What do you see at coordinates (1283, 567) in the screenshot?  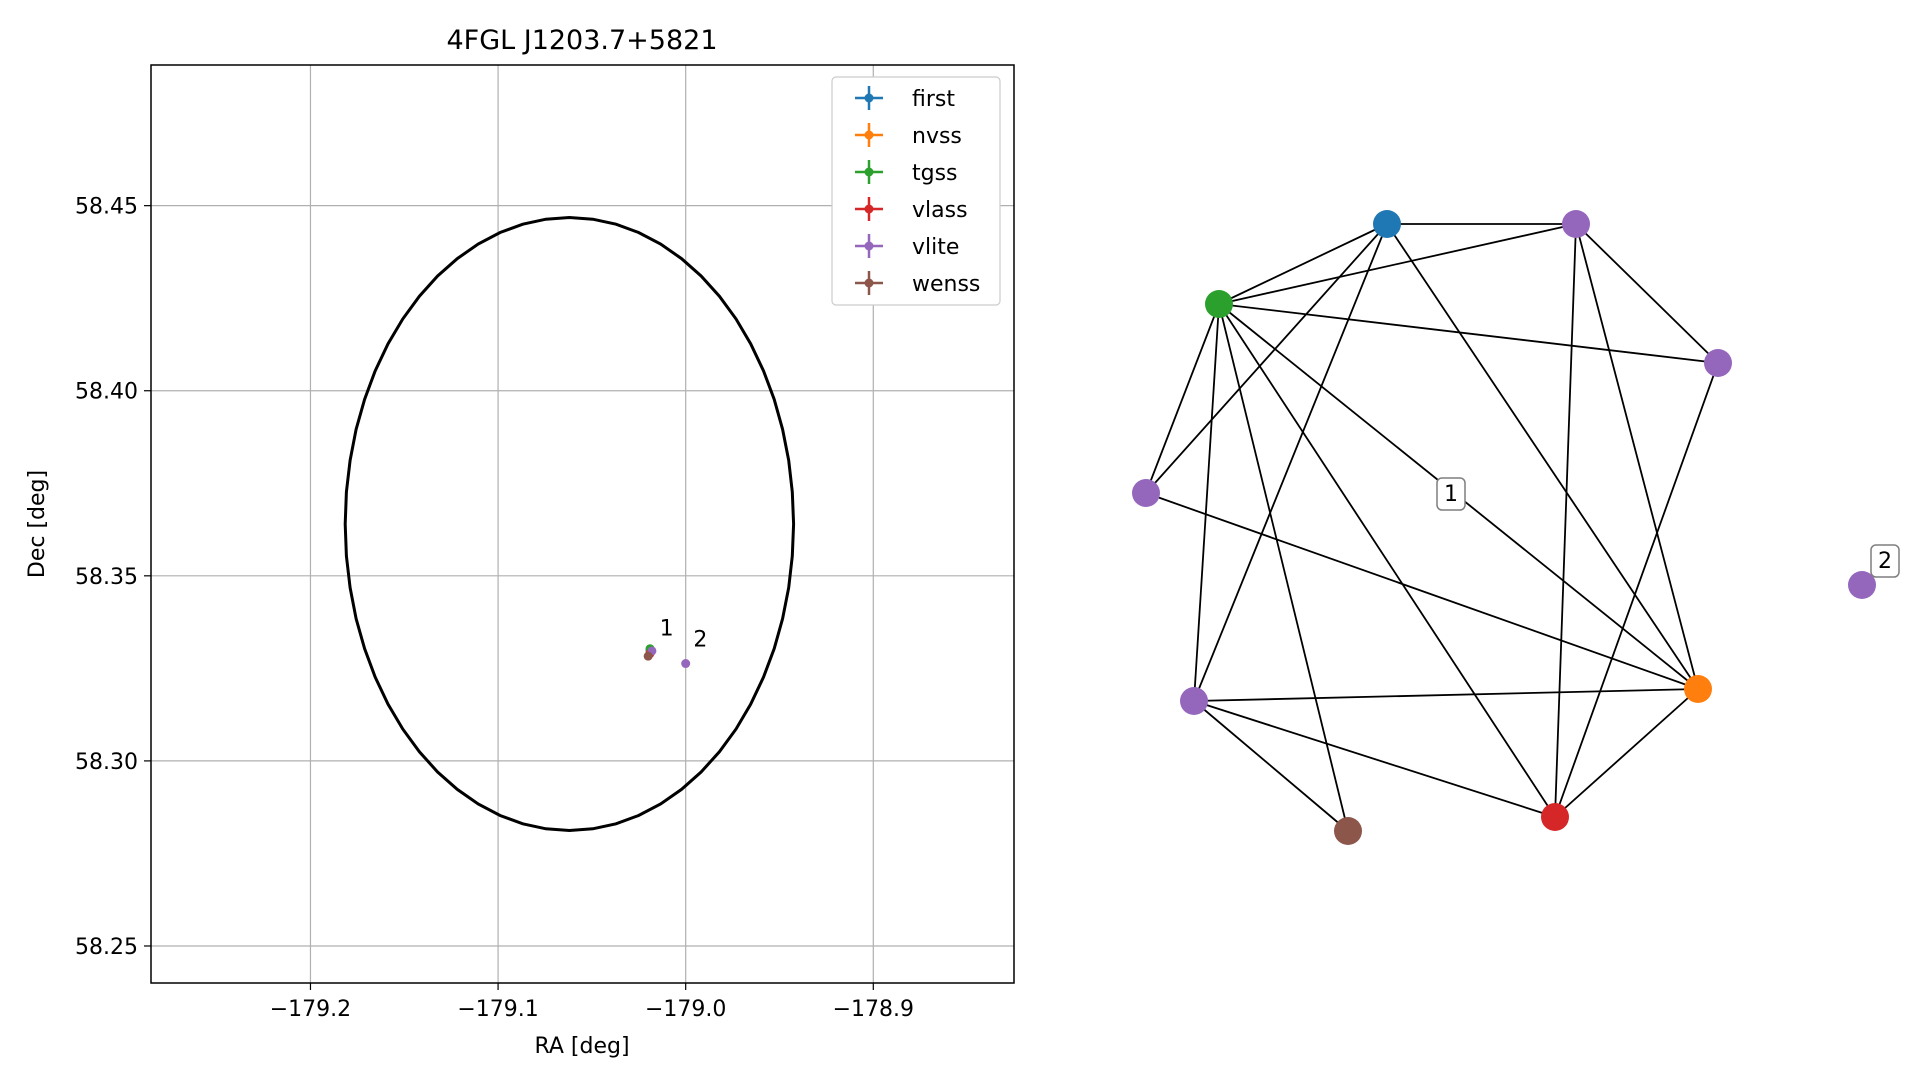 I see `edge-tgss-wenss` at bounding box center [1283, 567].